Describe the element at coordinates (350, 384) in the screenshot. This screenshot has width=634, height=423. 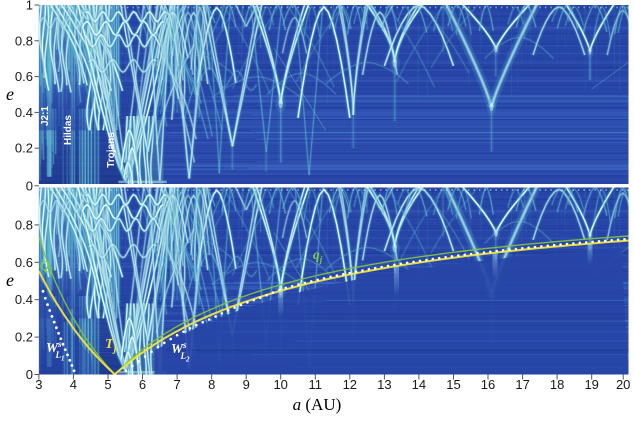
I see `svg-text: 12` at that location.